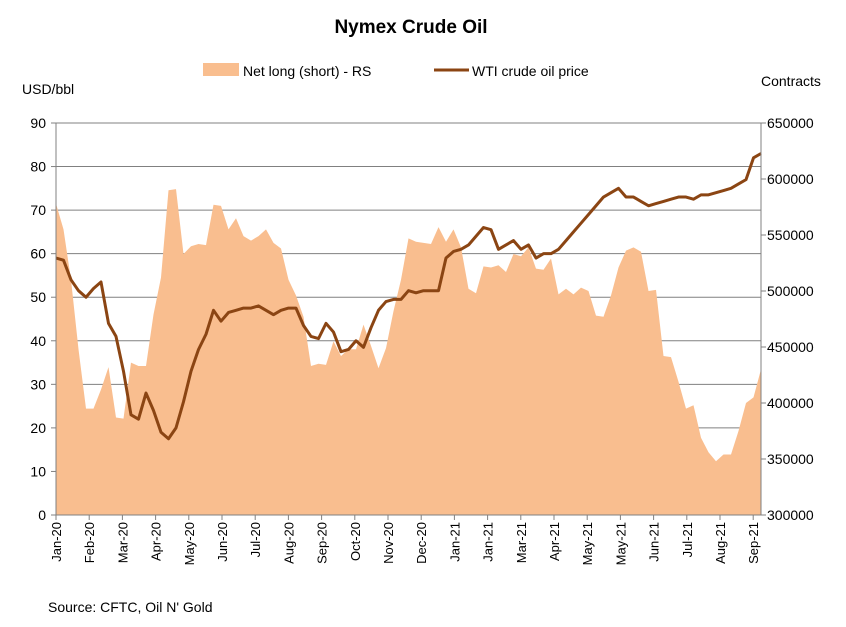  What do you see at coordinates (554, 541) in the screenshot?
I see `x-tick-label: Apr-21` at bounding box center [554, 541].